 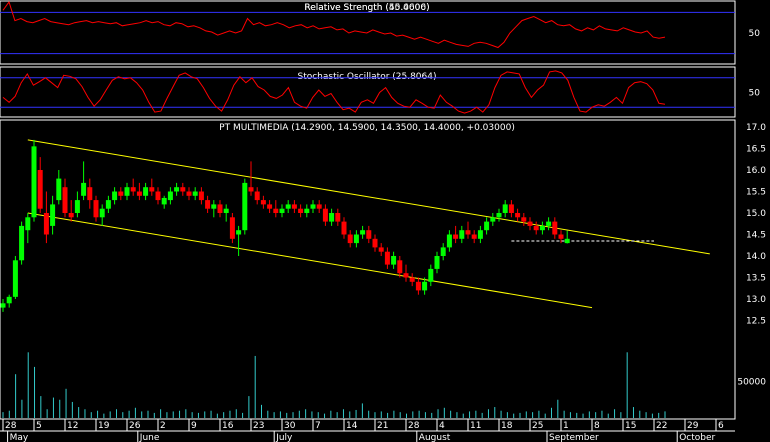 I want to click on price-tick-label: 13.5, so click(x=756, y=279).